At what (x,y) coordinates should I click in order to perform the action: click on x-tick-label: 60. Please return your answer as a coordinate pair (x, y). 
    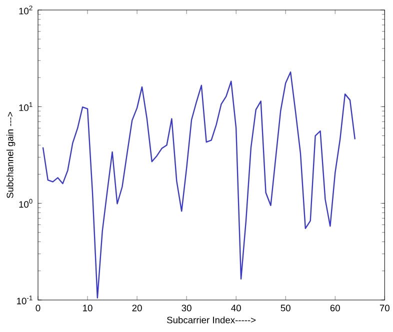
    Looking at the image, I should click on (335, 308).